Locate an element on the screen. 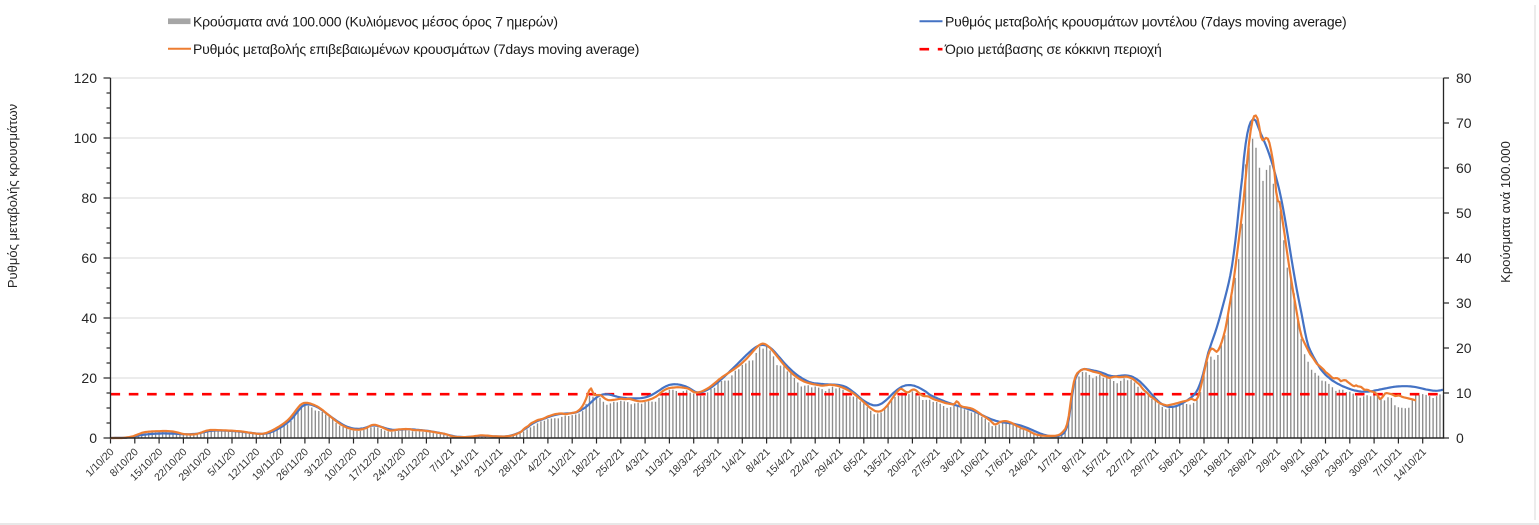 This screenshot has width=1539, height=525. svg-text: Κρούσματα ανά 100.000 is located at coordinates (1505, 212).